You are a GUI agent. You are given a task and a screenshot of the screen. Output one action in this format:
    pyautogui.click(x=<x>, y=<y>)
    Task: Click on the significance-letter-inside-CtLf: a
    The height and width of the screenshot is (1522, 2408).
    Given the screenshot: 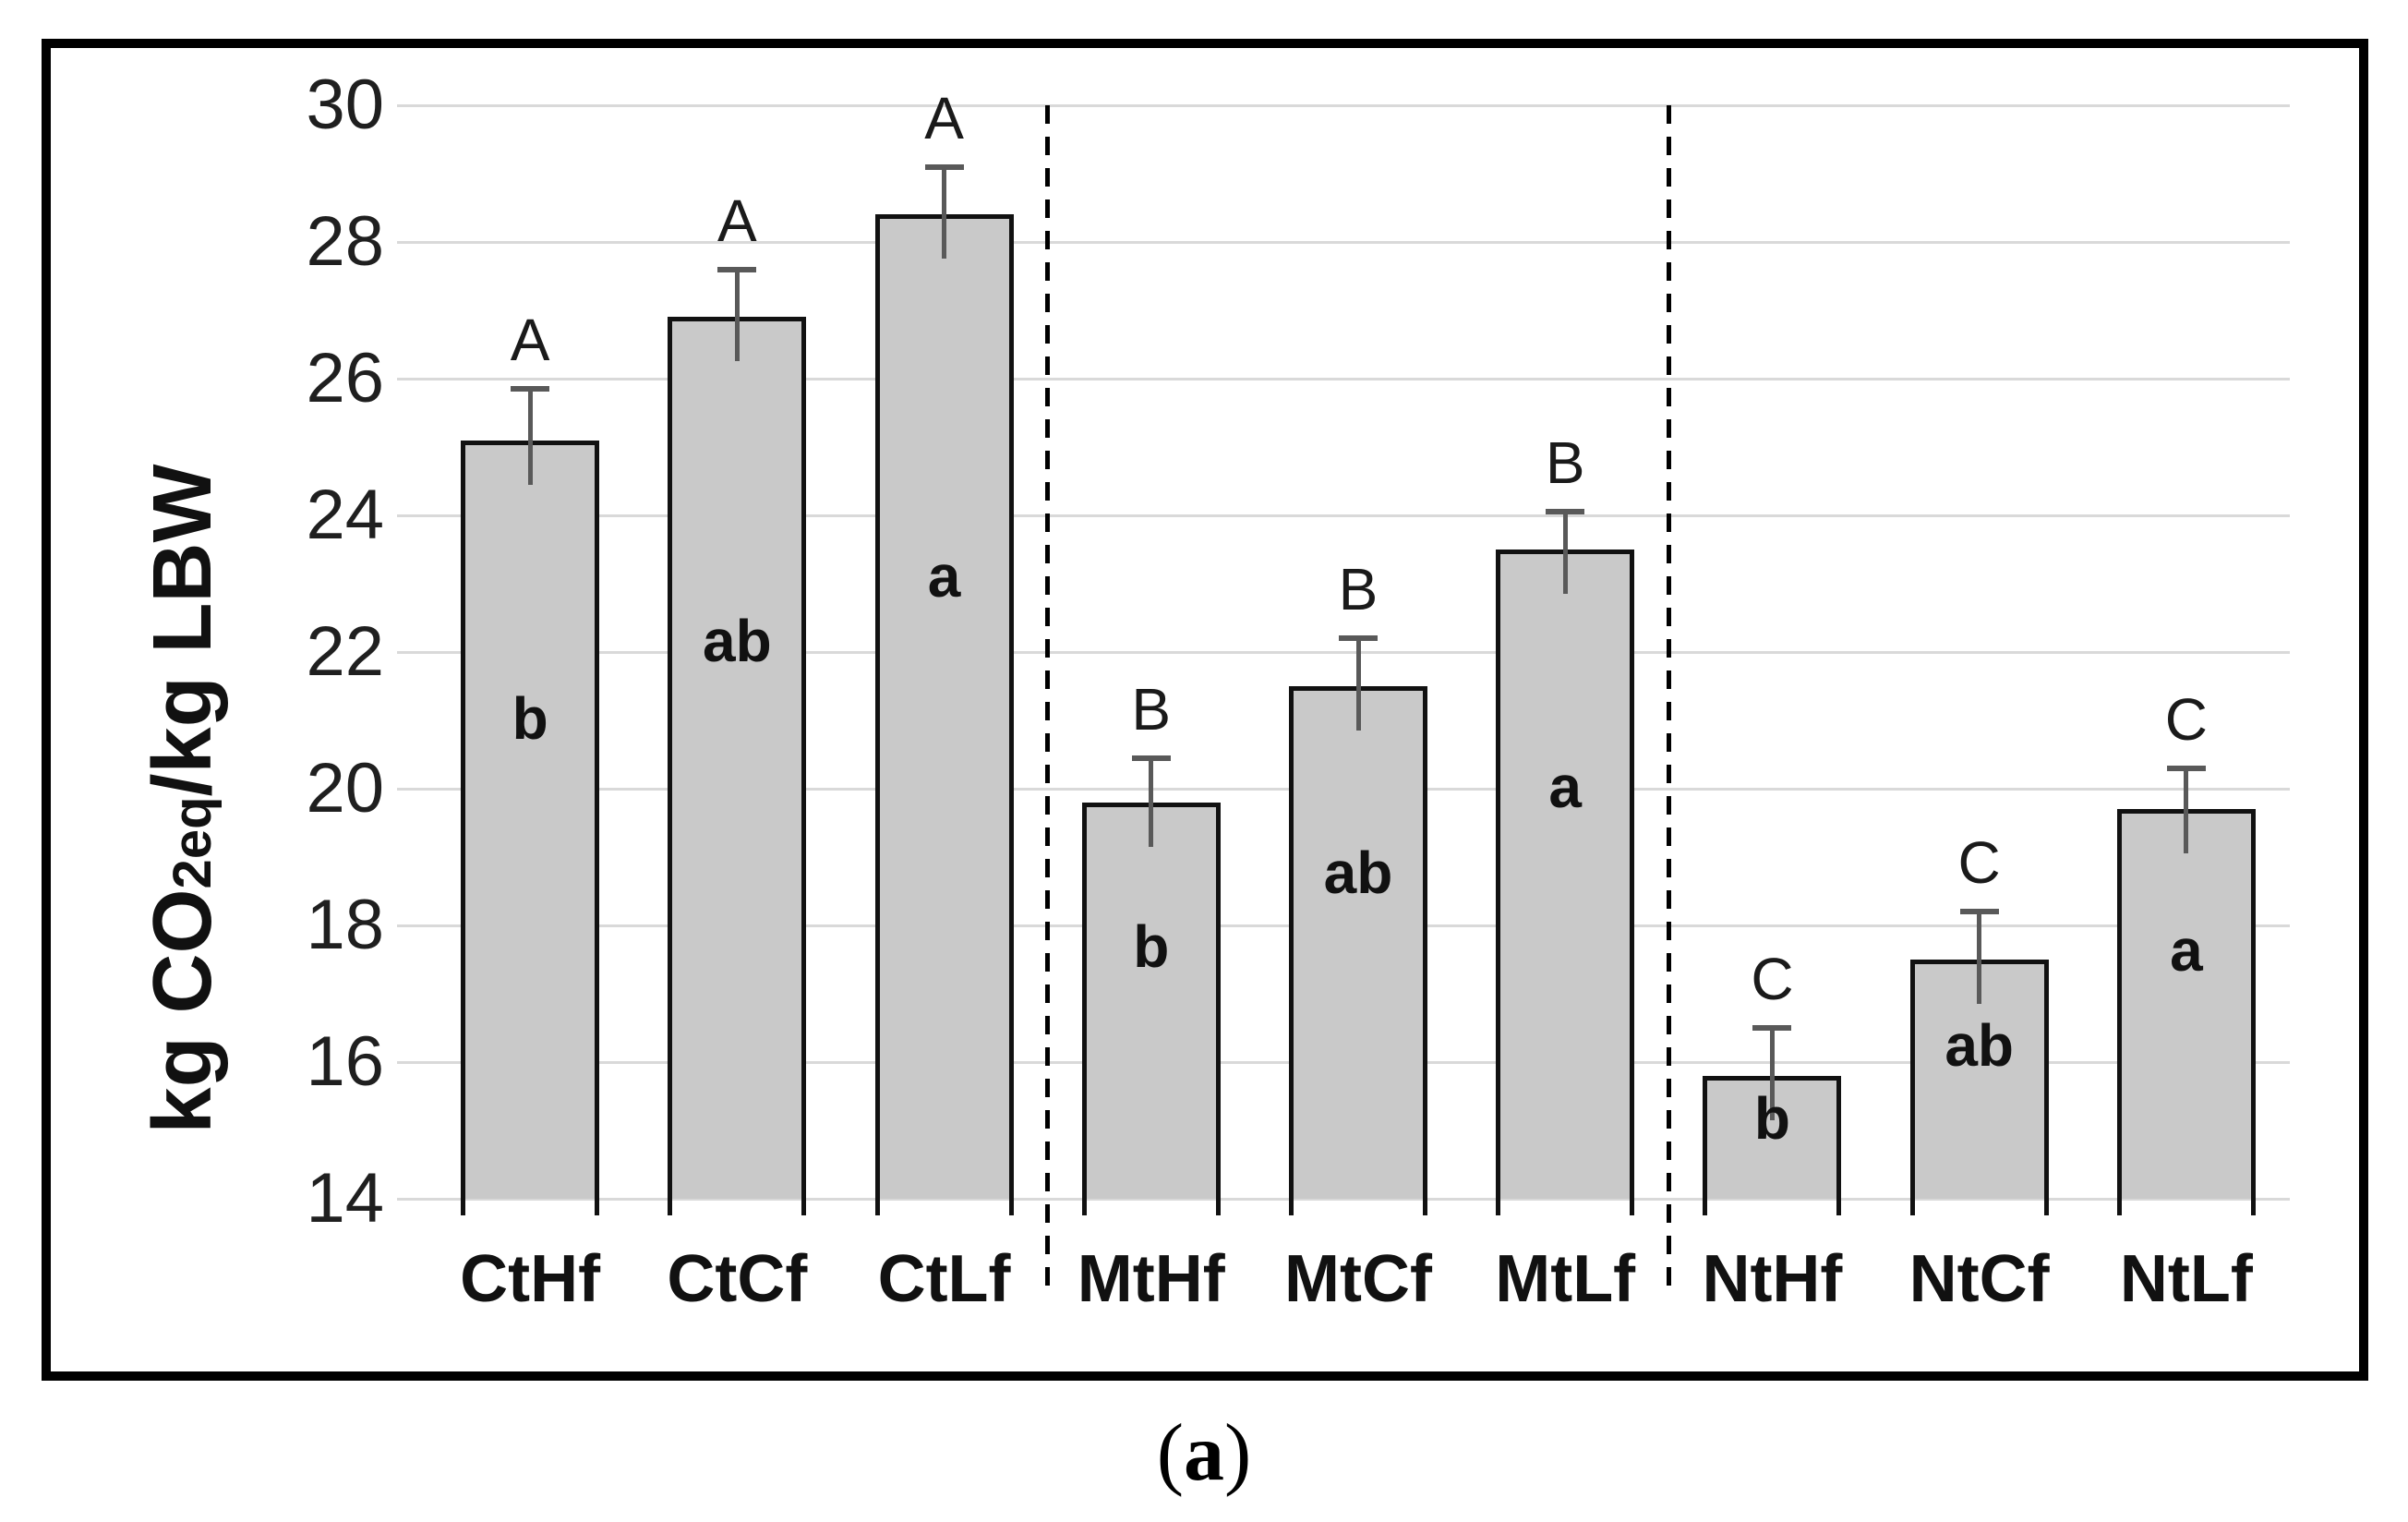 What is the action you would take?
    pyautogui.click(x=944, y=576)
    